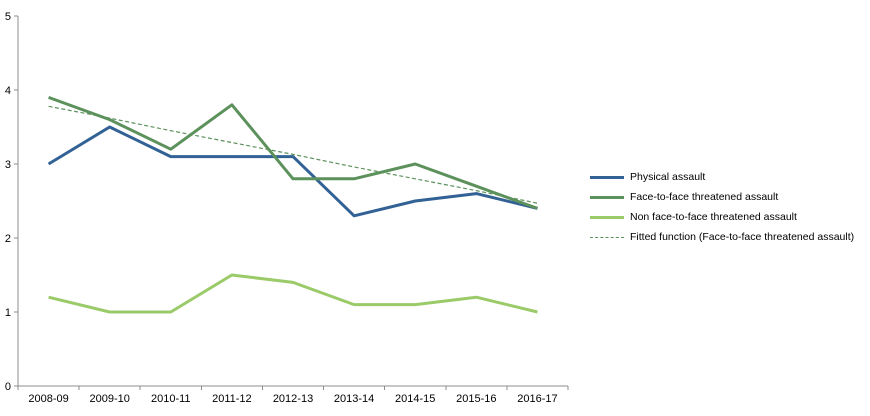  Describe the element at coordinates (607, 237) in the screenshot. I see `legend-dashed-line-swatch` at that location.